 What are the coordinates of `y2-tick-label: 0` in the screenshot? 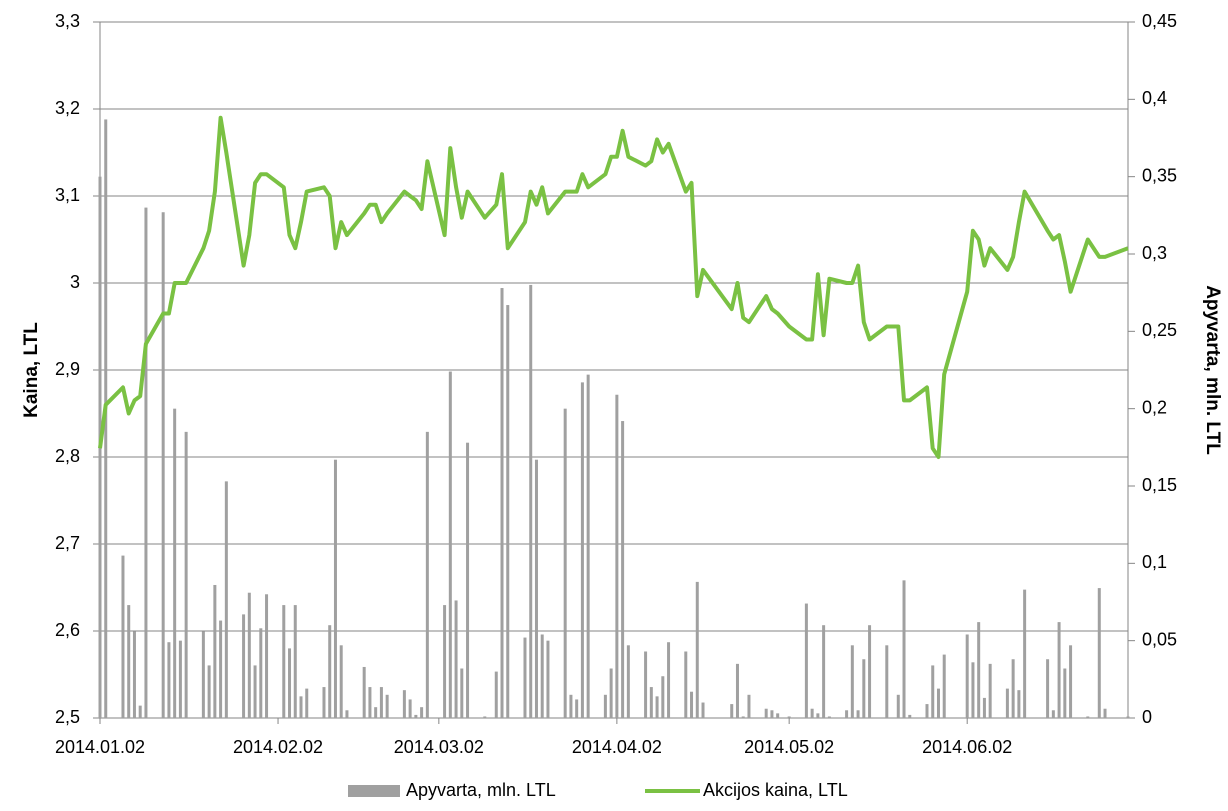 It's located at (1147, 717).